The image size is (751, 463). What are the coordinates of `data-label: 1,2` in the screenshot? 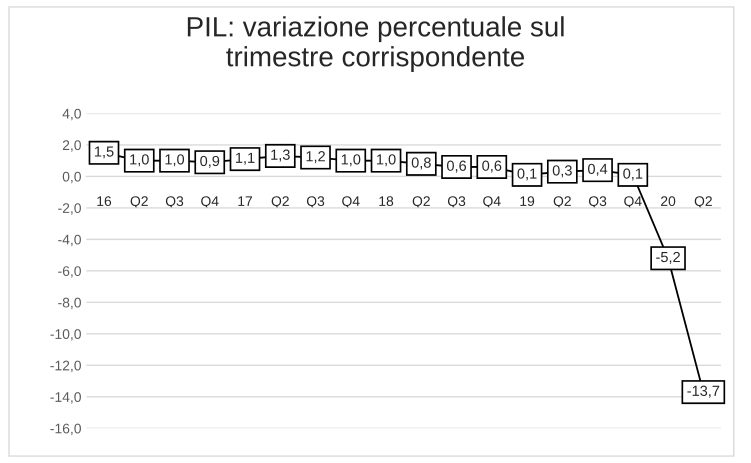 It's located at (315, 157).